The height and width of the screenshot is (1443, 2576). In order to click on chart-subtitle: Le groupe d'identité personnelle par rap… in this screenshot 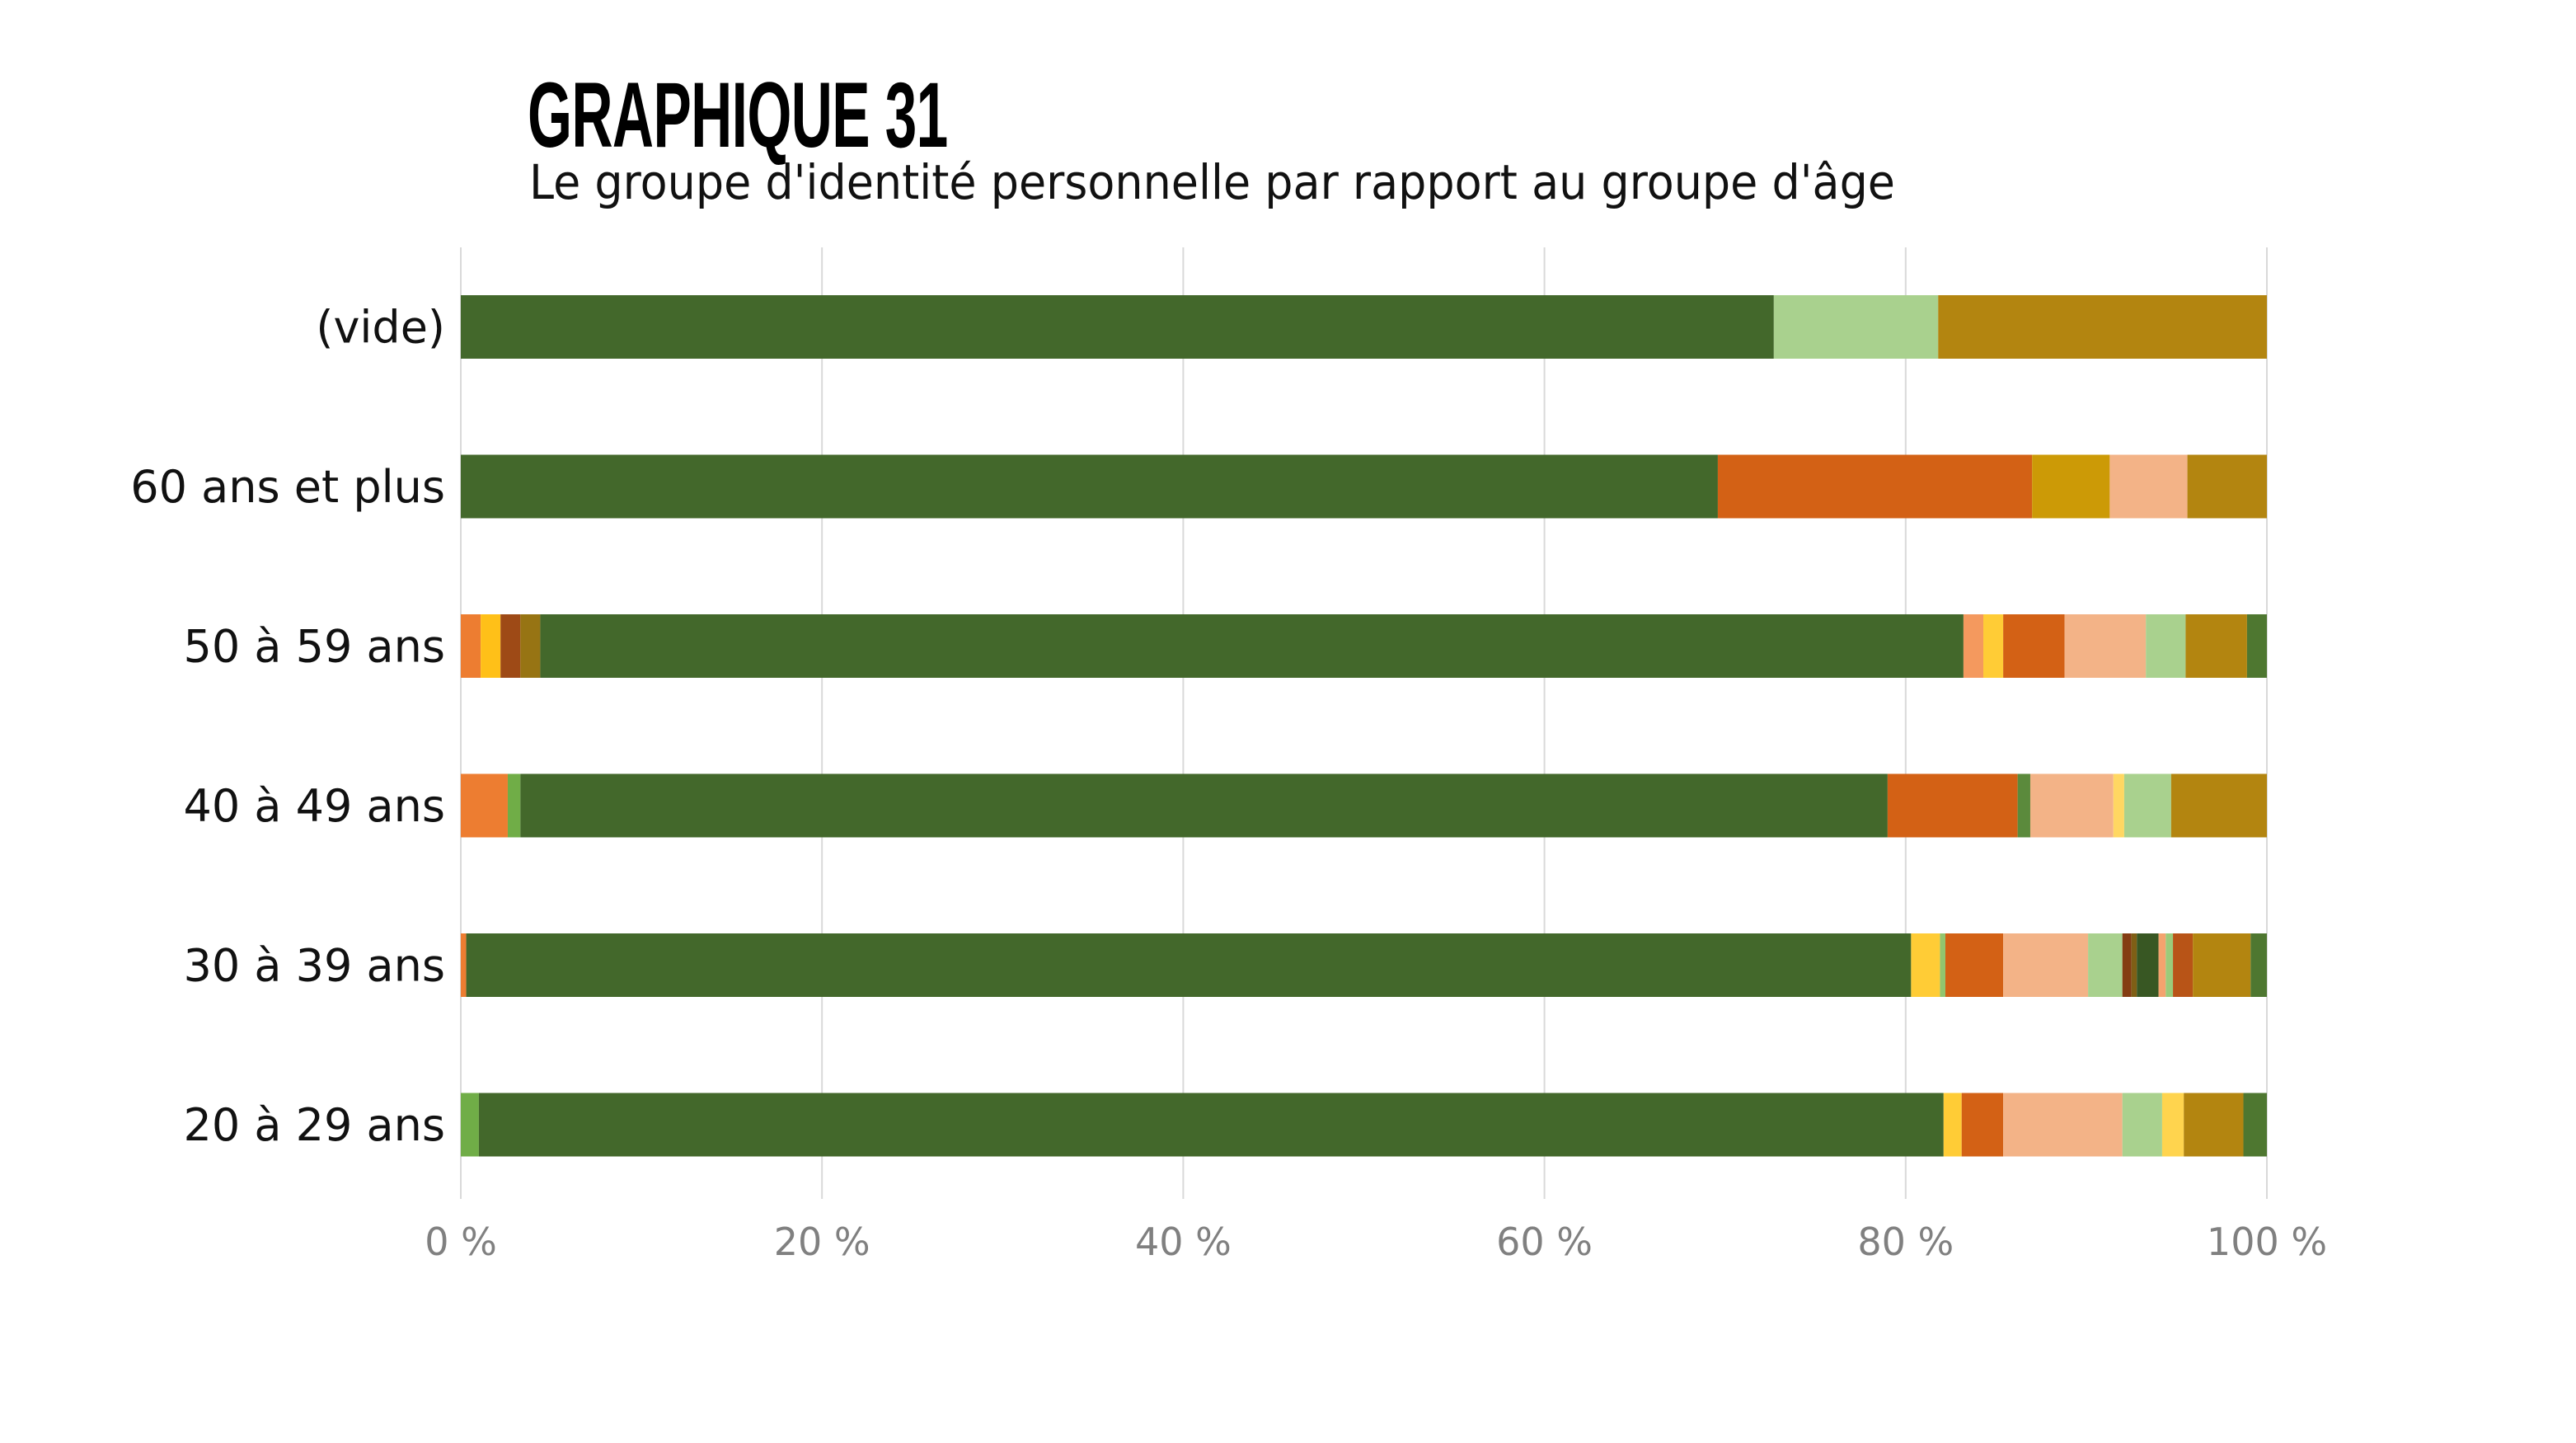, I will do `click(1212, 182)`.